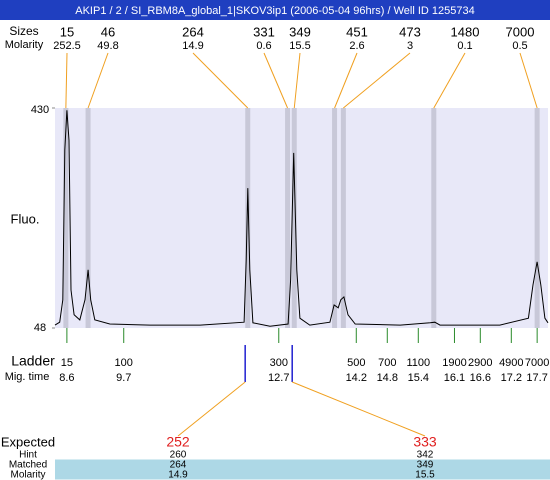 The image size is (550, 480). I want to click on peak-molarity: 0.6, so click(263, 46).